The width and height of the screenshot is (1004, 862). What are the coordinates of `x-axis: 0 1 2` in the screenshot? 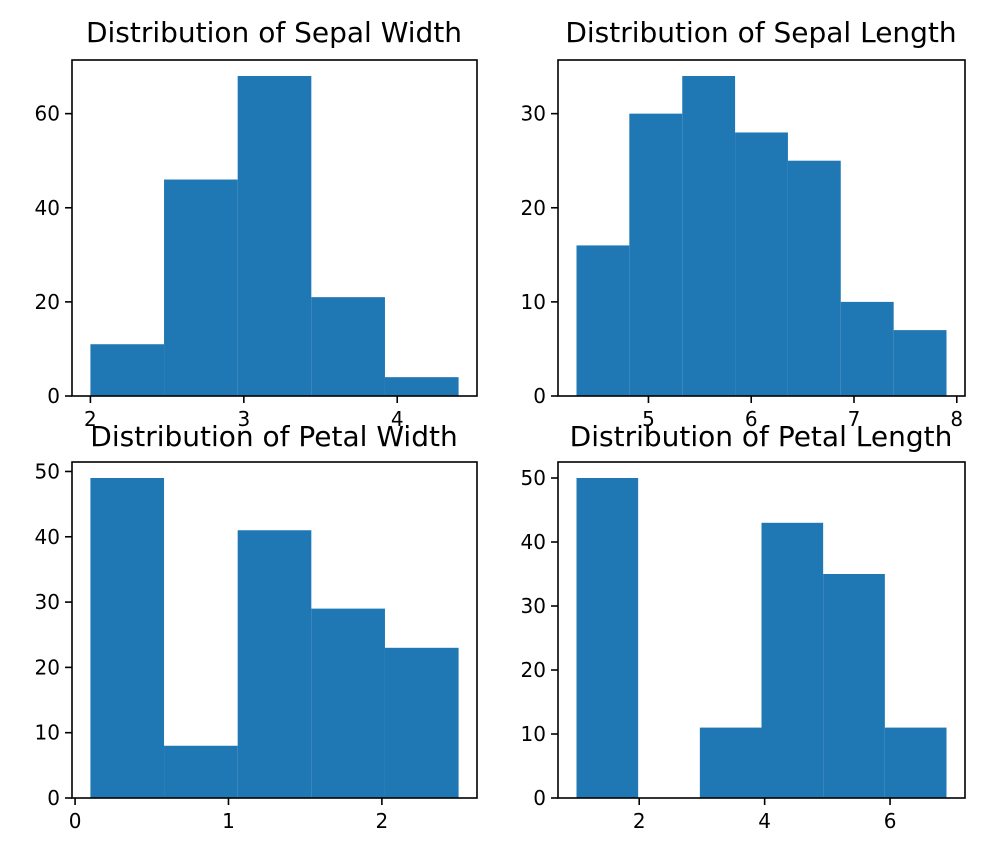 It's located at (229, 815).